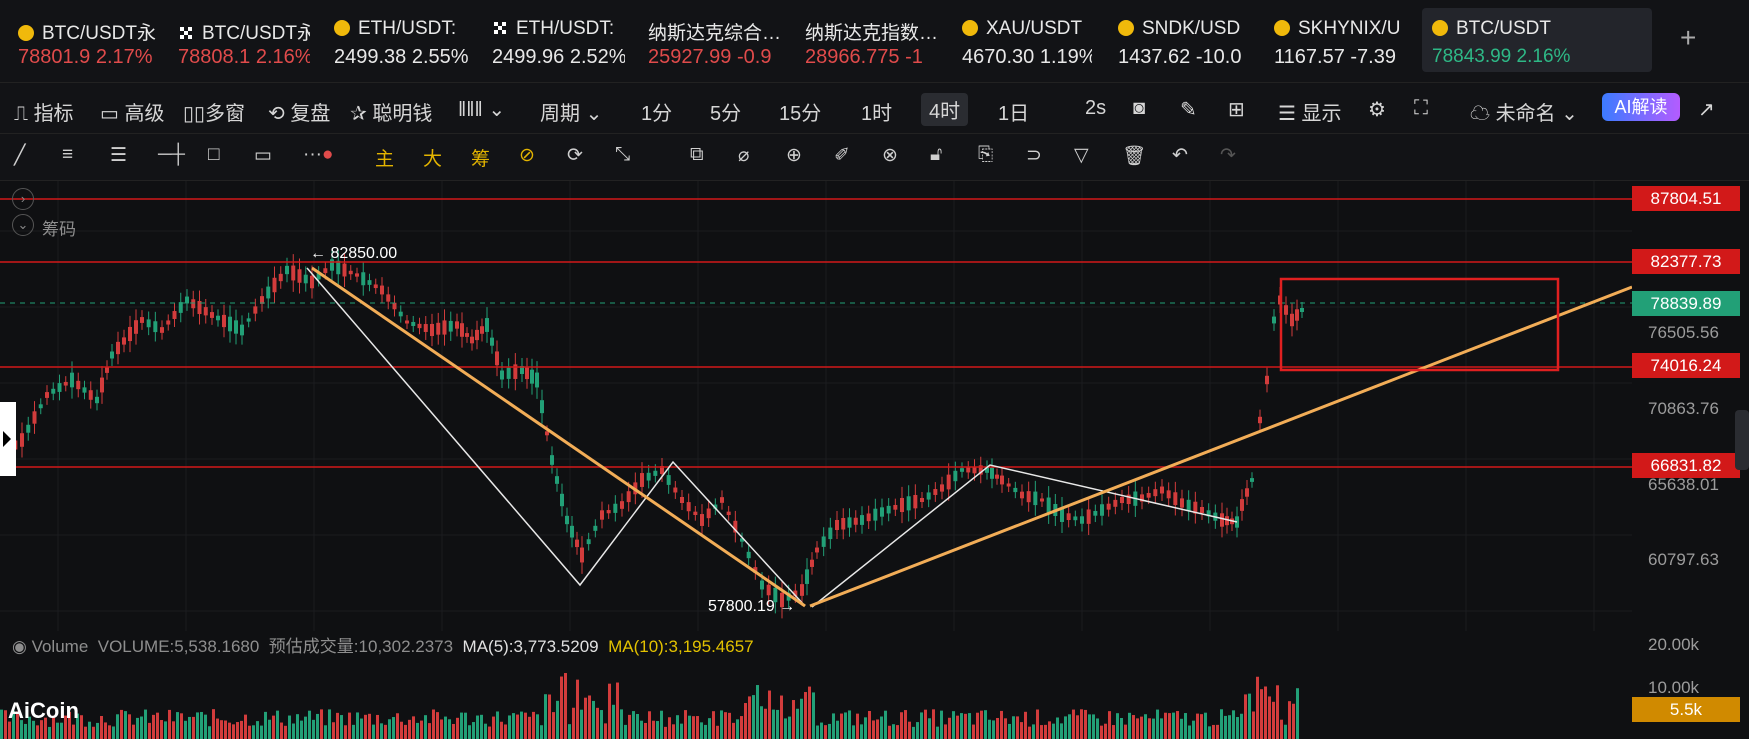 The image size is (1749, 739). What do you see at coordinates (214, 154) in the screenshot?
I see `rectangle-icon: □` at bounding box center [214, 154].